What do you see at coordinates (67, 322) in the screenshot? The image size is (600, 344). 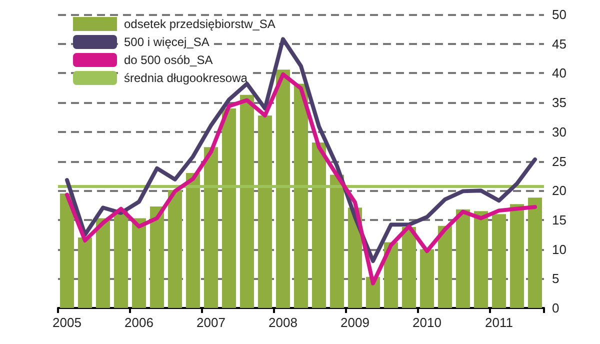 I see `x-tick-label: 2005` at bounding box center [67, 322].